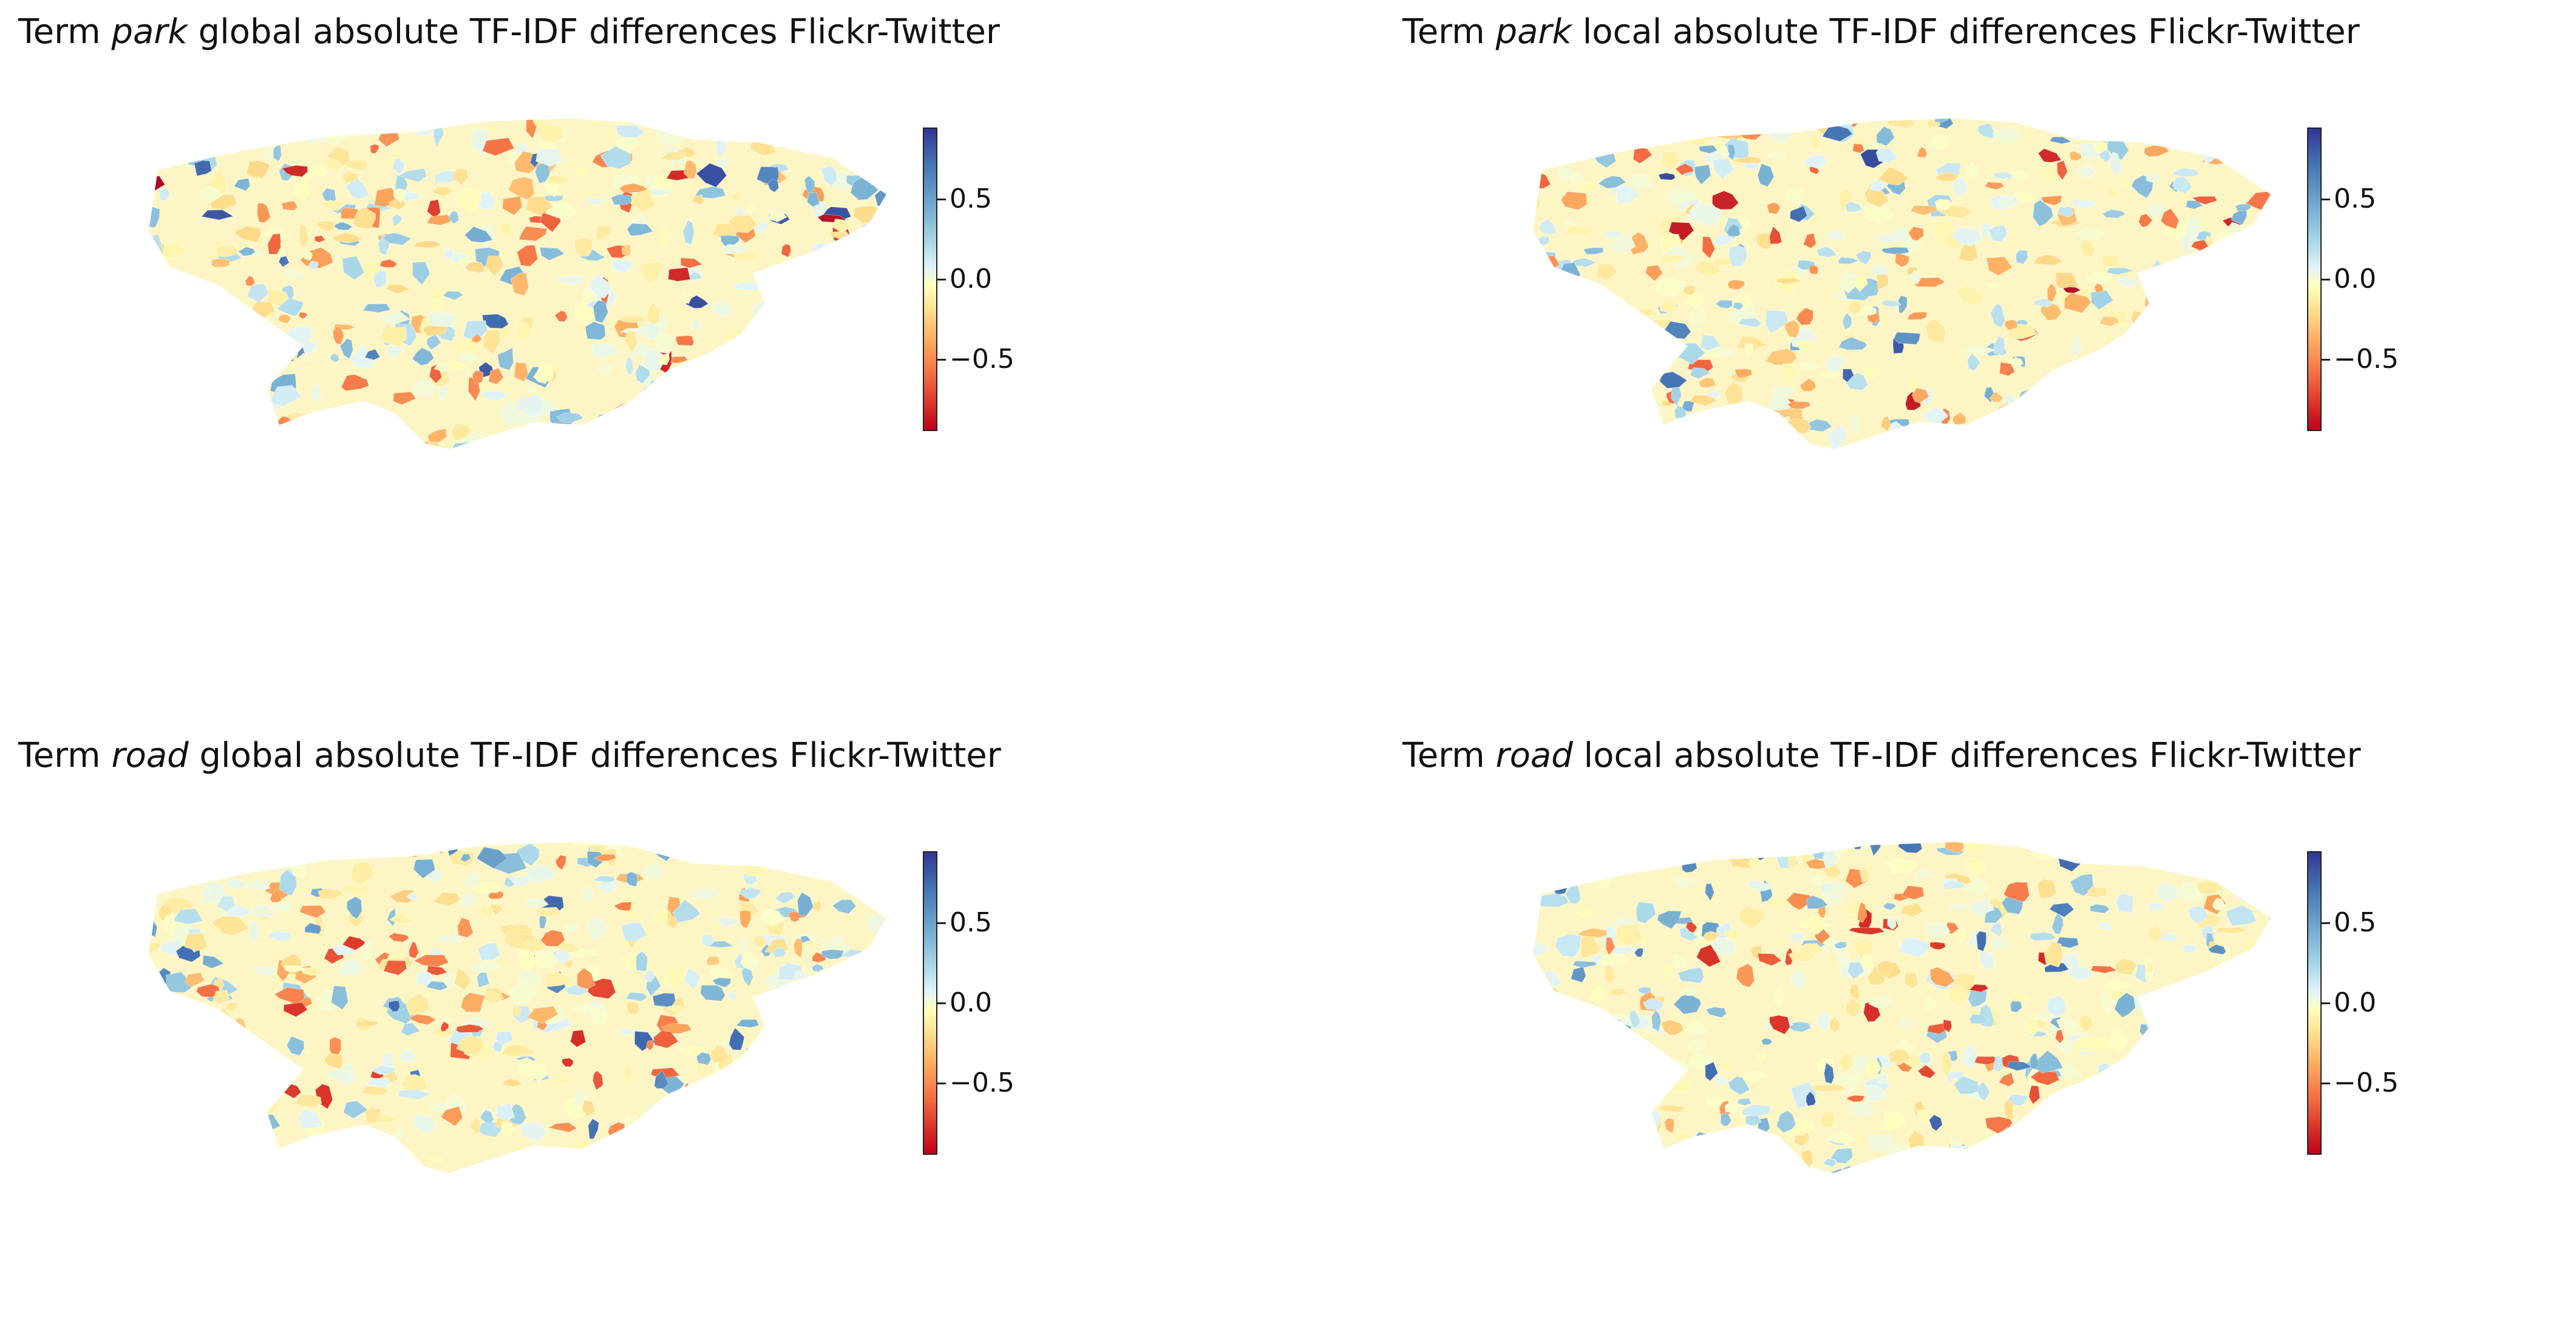 The width and height of the screenshot is (2576, 1326). Describe the element at coordinates (2355, 279) in the screenshot. I see `colorbar-tick-label: 0.0` at that location.